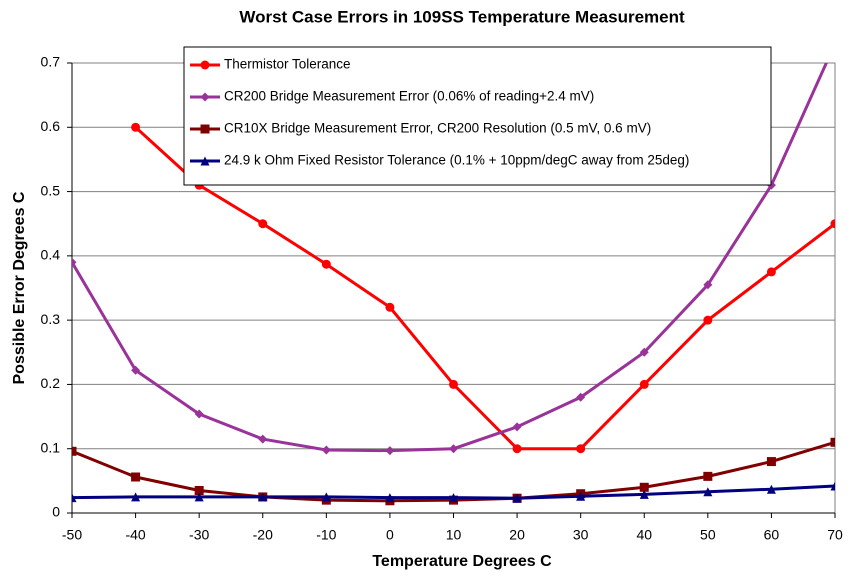 This screenshot has height=577, width=851. What do you see at coordinates (72, 535) in the screenshot?
I see `x-tick-label: -50` at bounding box center [72, 535].